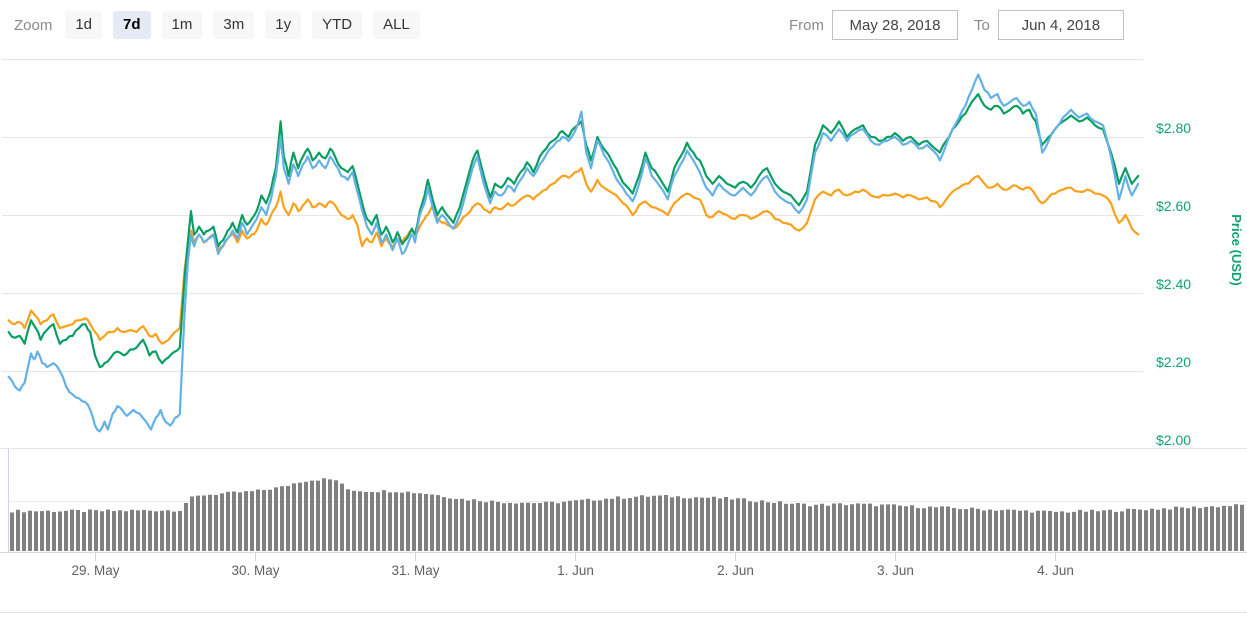  What do you see at coordinates (337, 25) in the screenshot?
I see `zoom-button-ytd: YTD` at bounding box center [337, 25].